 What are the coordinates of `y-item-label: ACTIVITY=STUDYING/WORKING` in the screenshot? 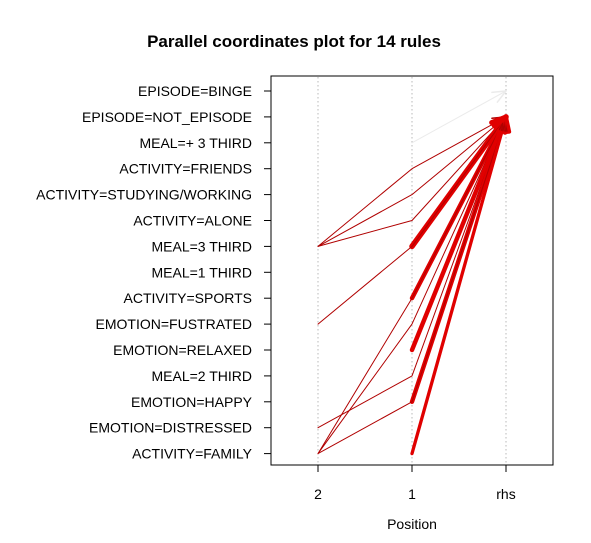 It's located at (144, 195).